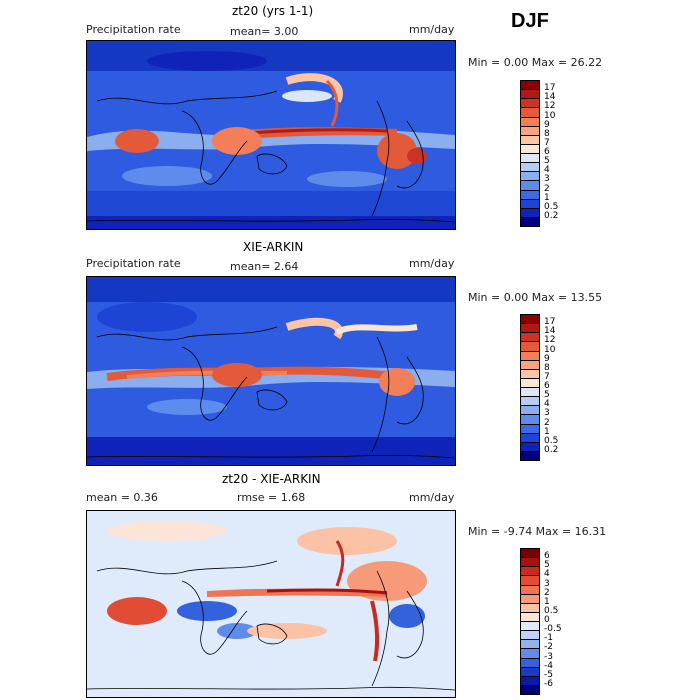 Image resolution: width=700 pixels, height=700 pixels. I want to click on panel-2-colorbar: 17 14 12 10 9 8 7 6 5 4 3 2 1 0.5 0.2, so click(539, 387).